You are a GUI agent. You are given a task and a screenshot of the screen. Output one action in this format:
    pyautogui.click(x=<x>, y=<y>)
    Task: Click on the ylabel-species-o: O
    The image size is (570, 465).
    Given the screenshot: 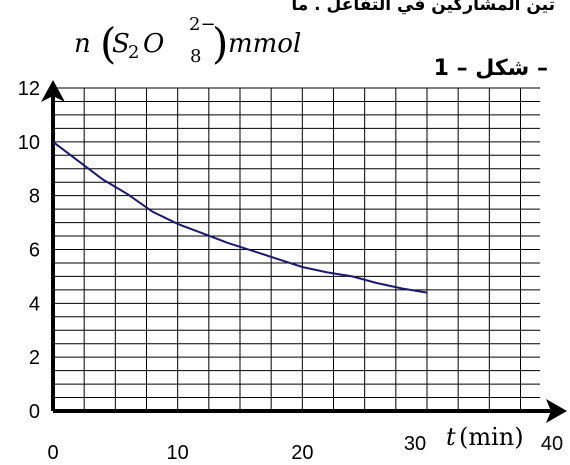 What is the action you would take?
    pyautogui.click(x=153, y=44)
    